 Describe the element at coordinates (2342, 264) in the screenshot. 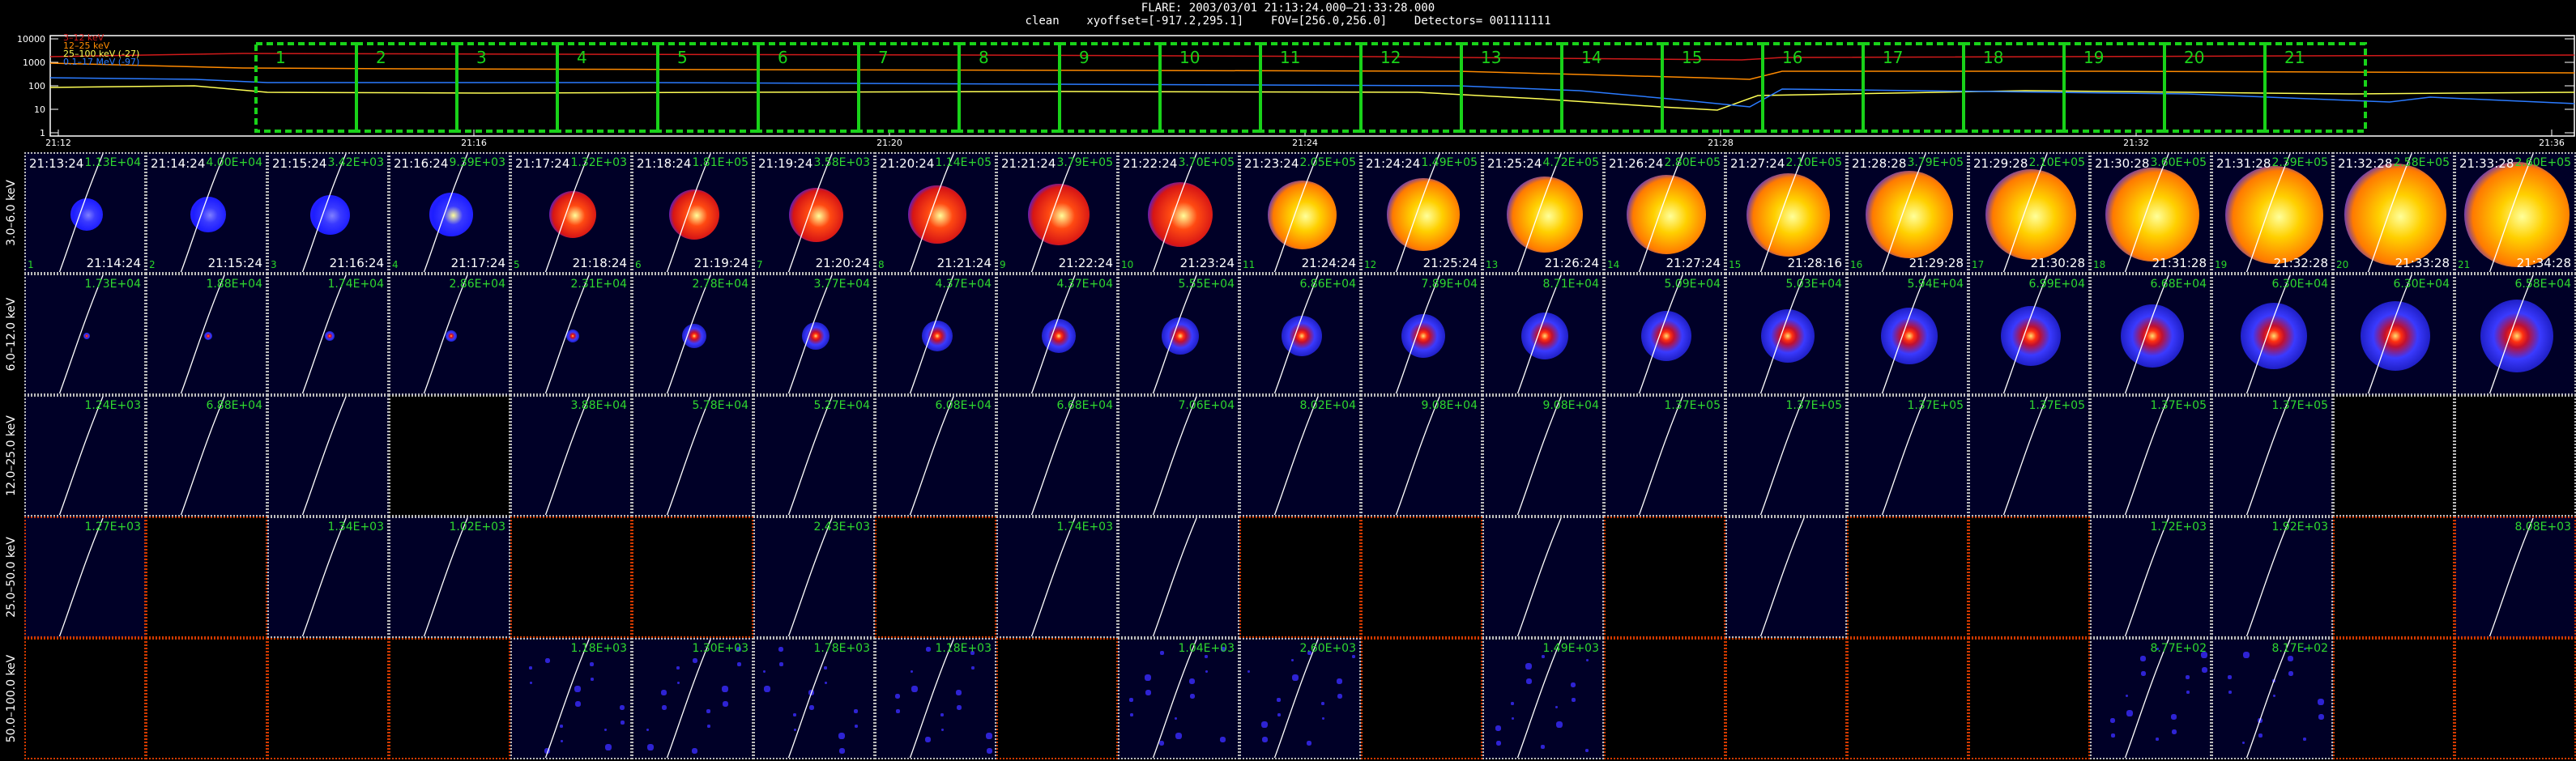

I see `frame-number: 20` at that location.